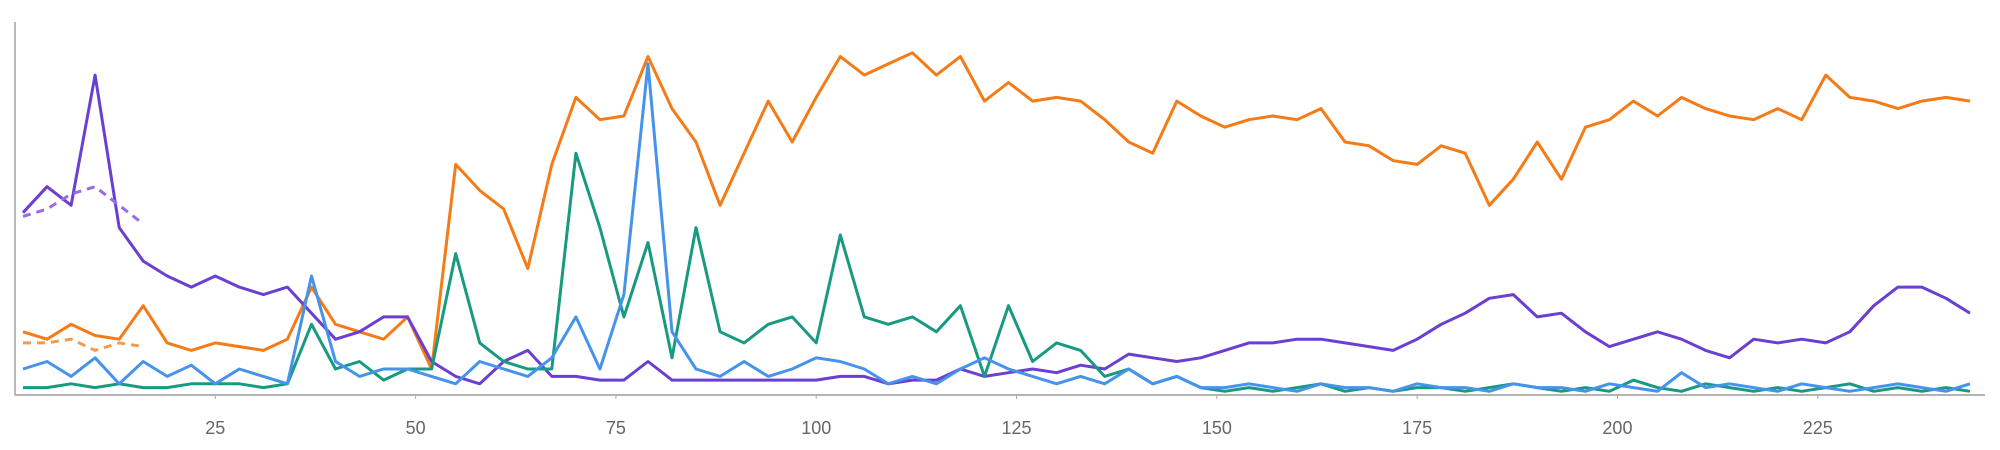  Describe the element at coordinates (1217, 428) in the screenshot. I see `x-tick-label: 150` at that location.